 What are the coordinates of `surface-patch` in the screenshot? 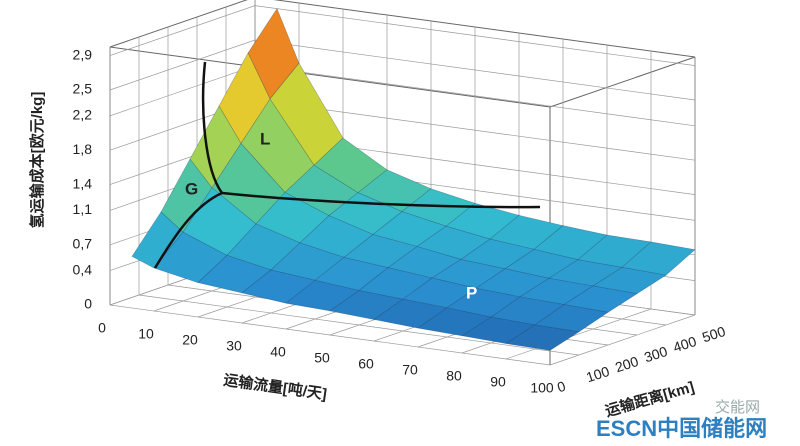 It's located at (542, 337).